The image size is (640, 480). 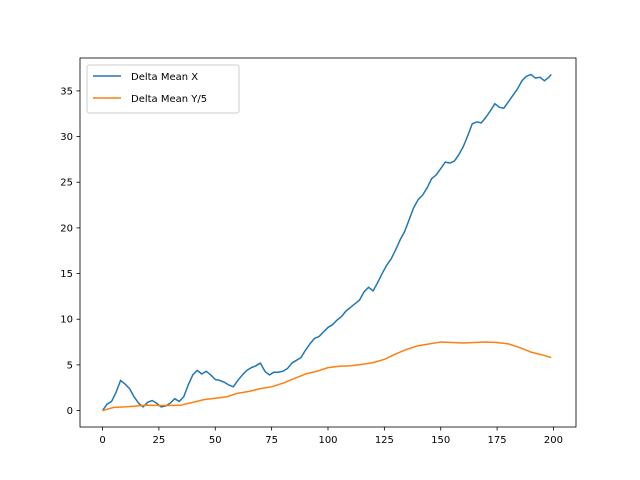 What do you see at coordinates (66, 228) in the screenshot?
I see `y-tick-label: 20` at bounding box center [66, 228].